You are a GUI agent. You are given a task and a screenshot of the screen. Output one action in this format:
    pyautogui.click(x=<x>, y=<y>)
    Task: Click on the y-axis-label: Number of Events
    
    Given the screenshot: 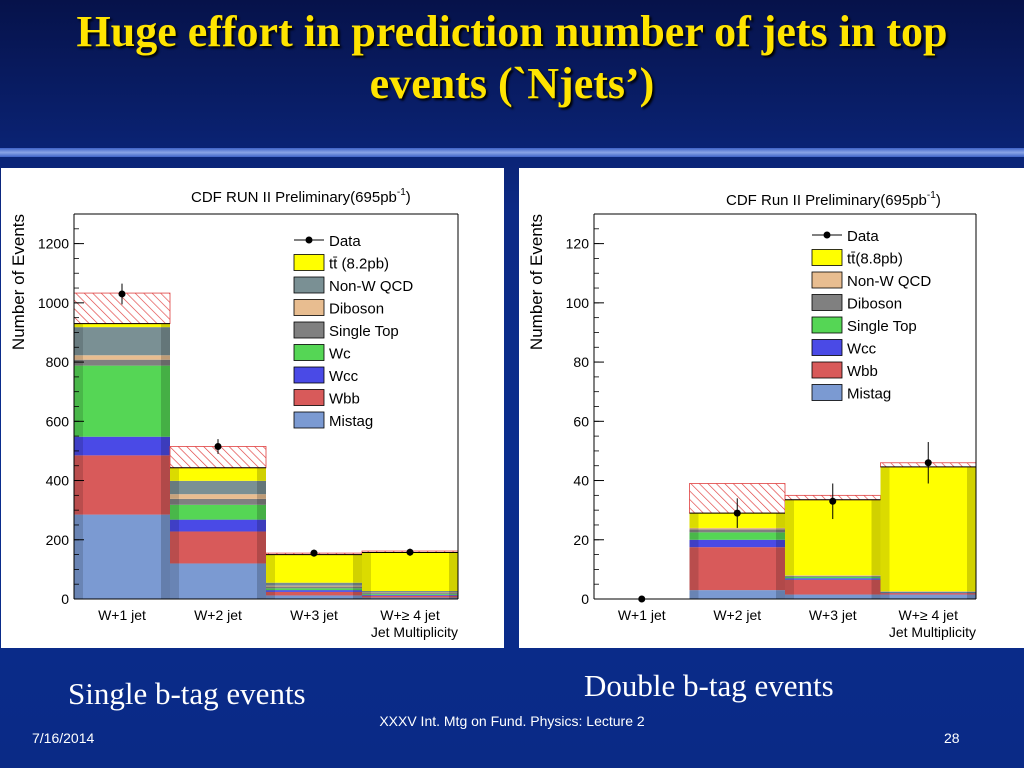 What is the action you would take?
    pyautogui.click(x=536, y=282)
    